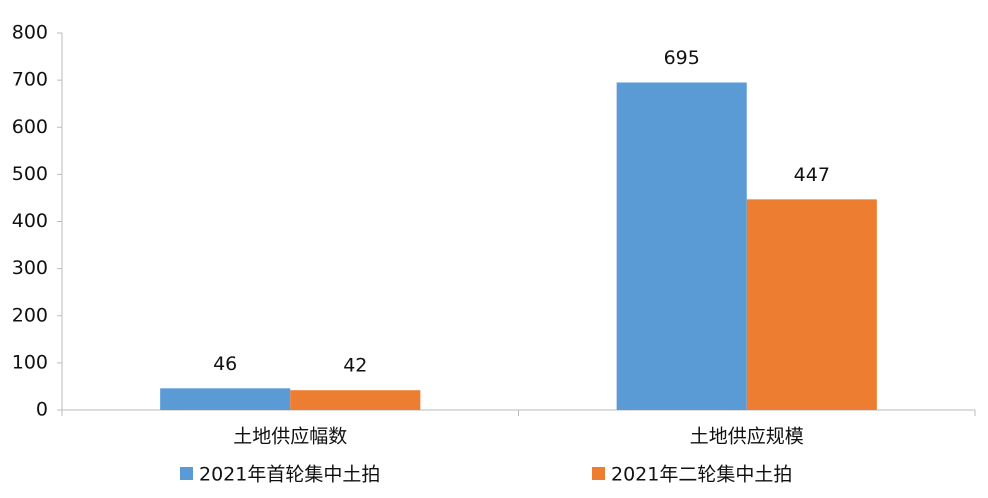 This screenshot has height=498, width=988. What do you see at coordinates (30, 362) in the screenshot?
I see `y-tick-label: 100` at bounding box center [30, 362].